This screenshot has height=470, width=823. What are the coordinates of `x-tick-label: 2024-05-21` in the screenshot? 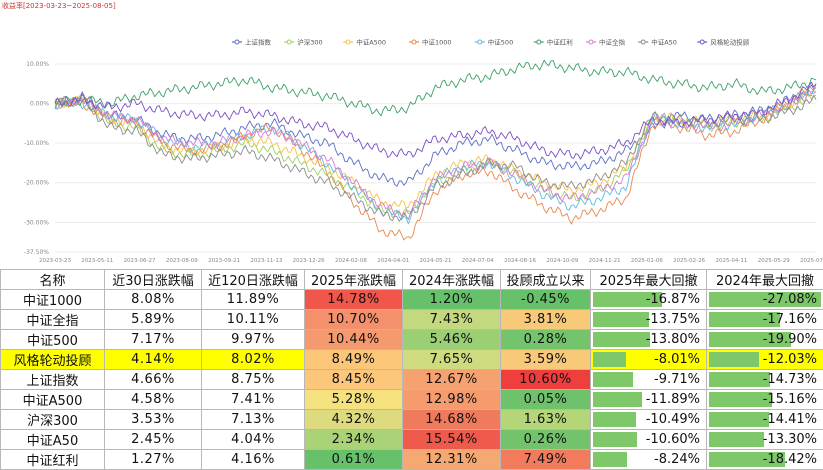 It's located at (436, 261).